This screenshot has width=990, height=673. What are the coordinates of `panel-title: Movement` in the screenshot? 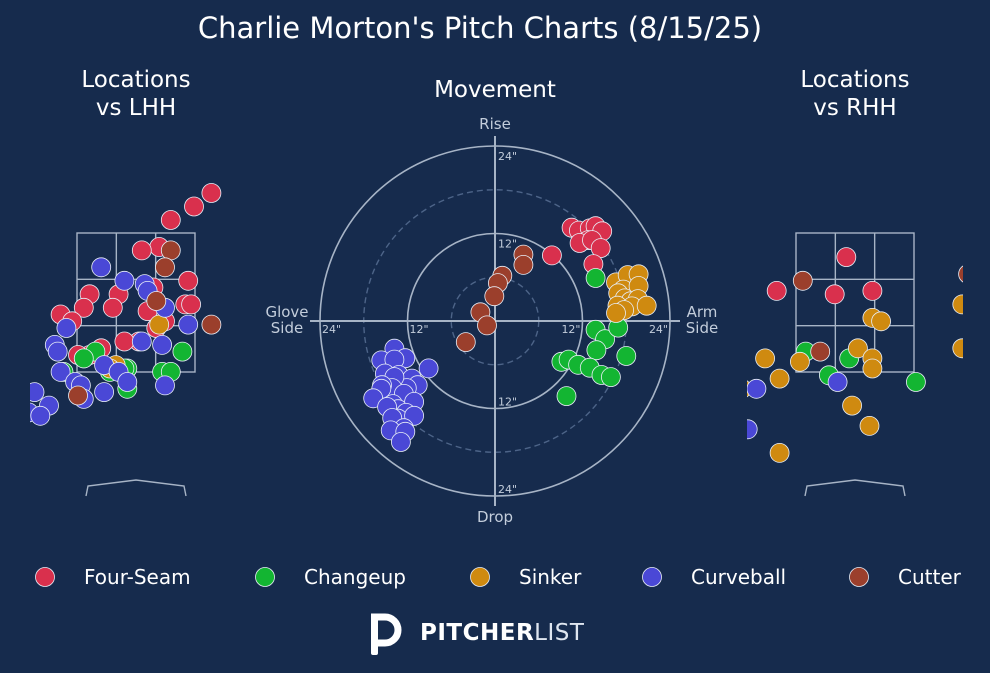 It's located at (495, 90).